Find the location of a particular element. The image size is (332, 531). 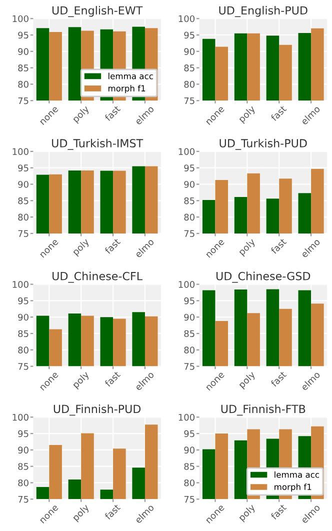

chart-title: UD_English-PUD is located at coordinates (263, 12).